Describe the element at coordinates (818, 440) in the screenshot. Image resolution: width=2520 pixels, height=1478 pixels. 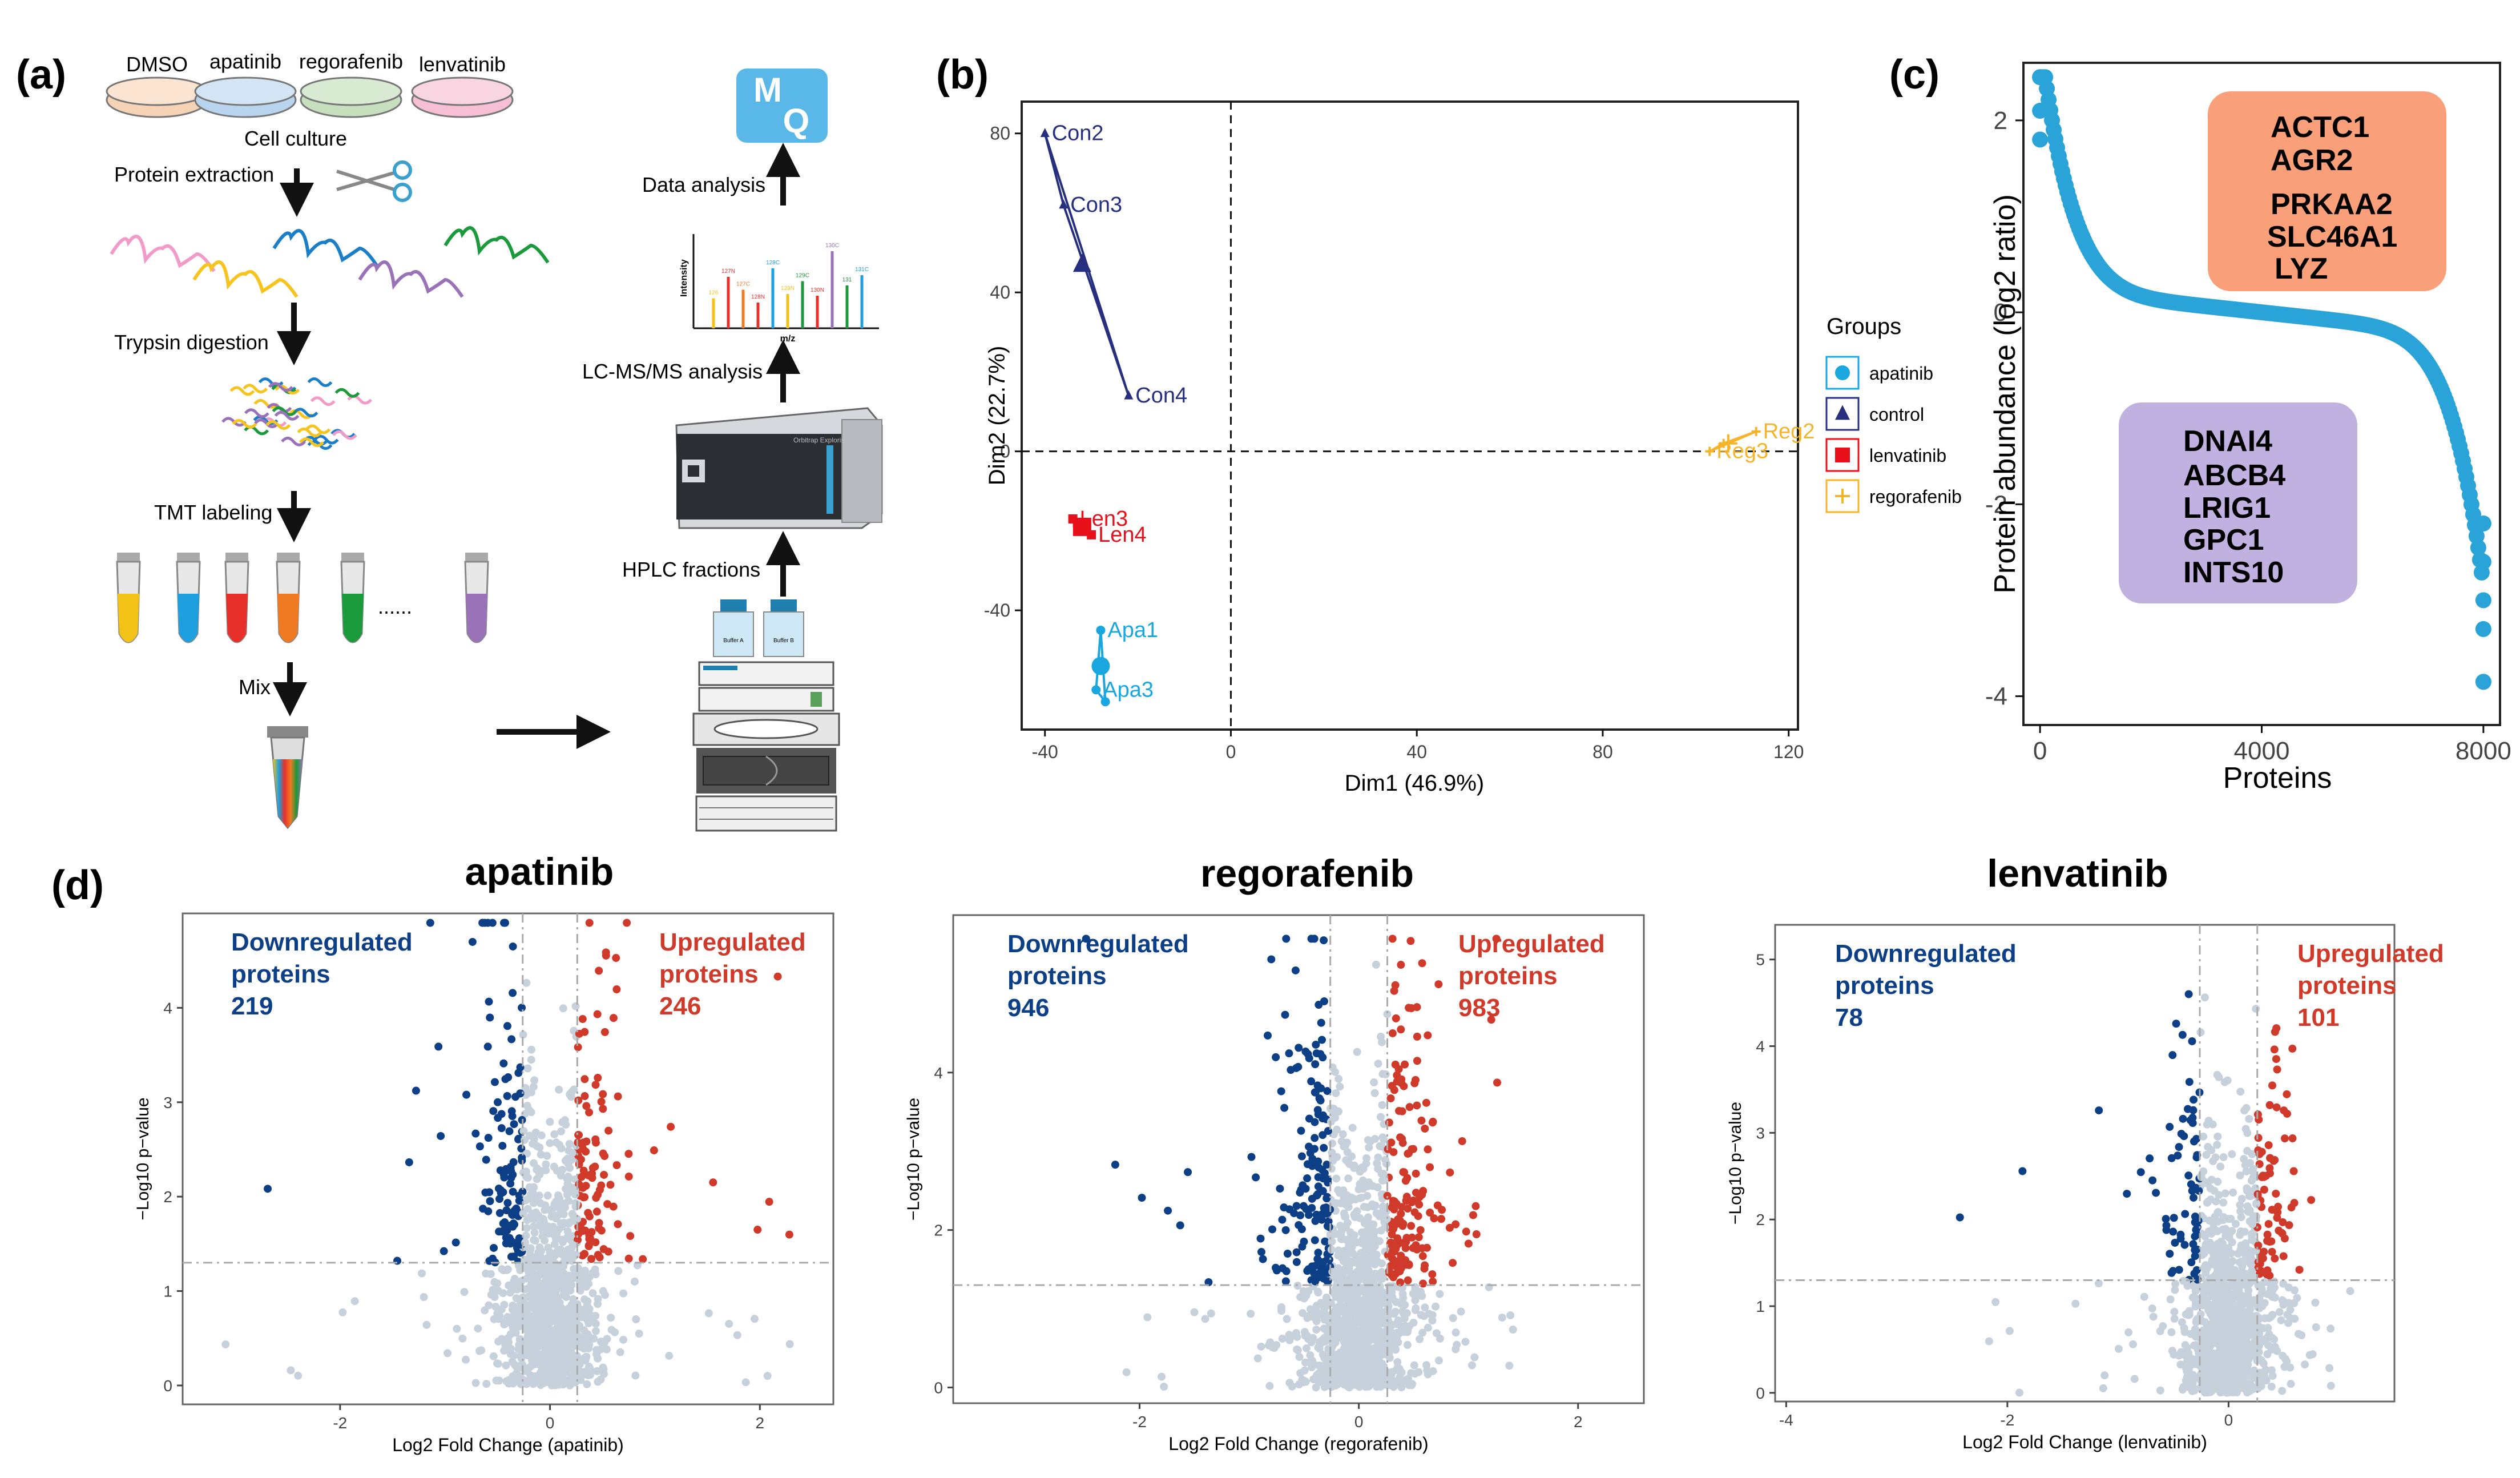
I see `instrument-label: Orbitrap Exploris` at that location.